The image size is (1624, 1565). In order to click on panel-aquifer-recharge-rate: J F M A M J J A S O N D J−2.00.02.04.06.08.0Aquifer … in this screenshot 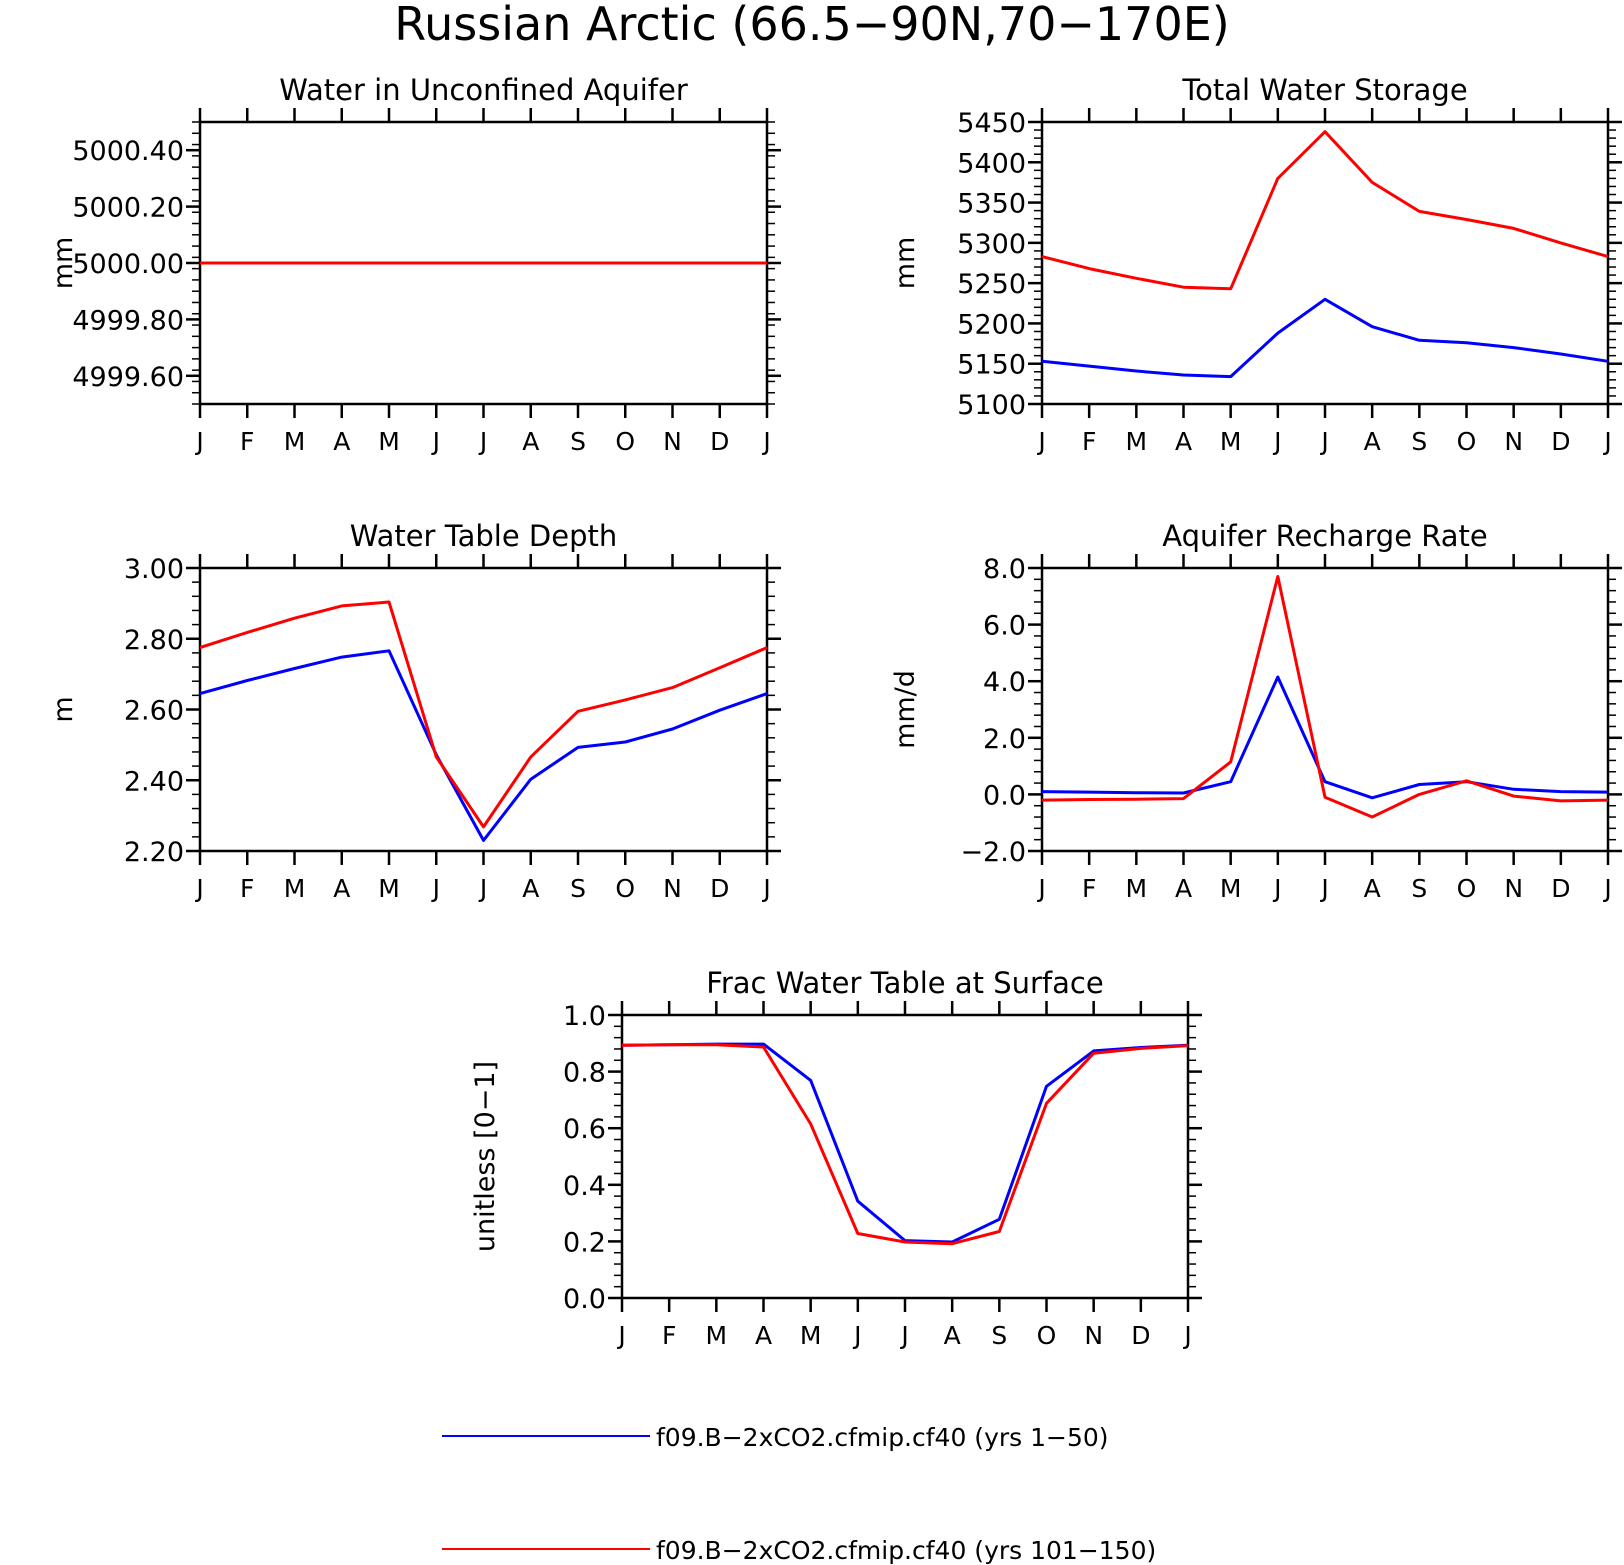, I will do `click(1256, 711)`.